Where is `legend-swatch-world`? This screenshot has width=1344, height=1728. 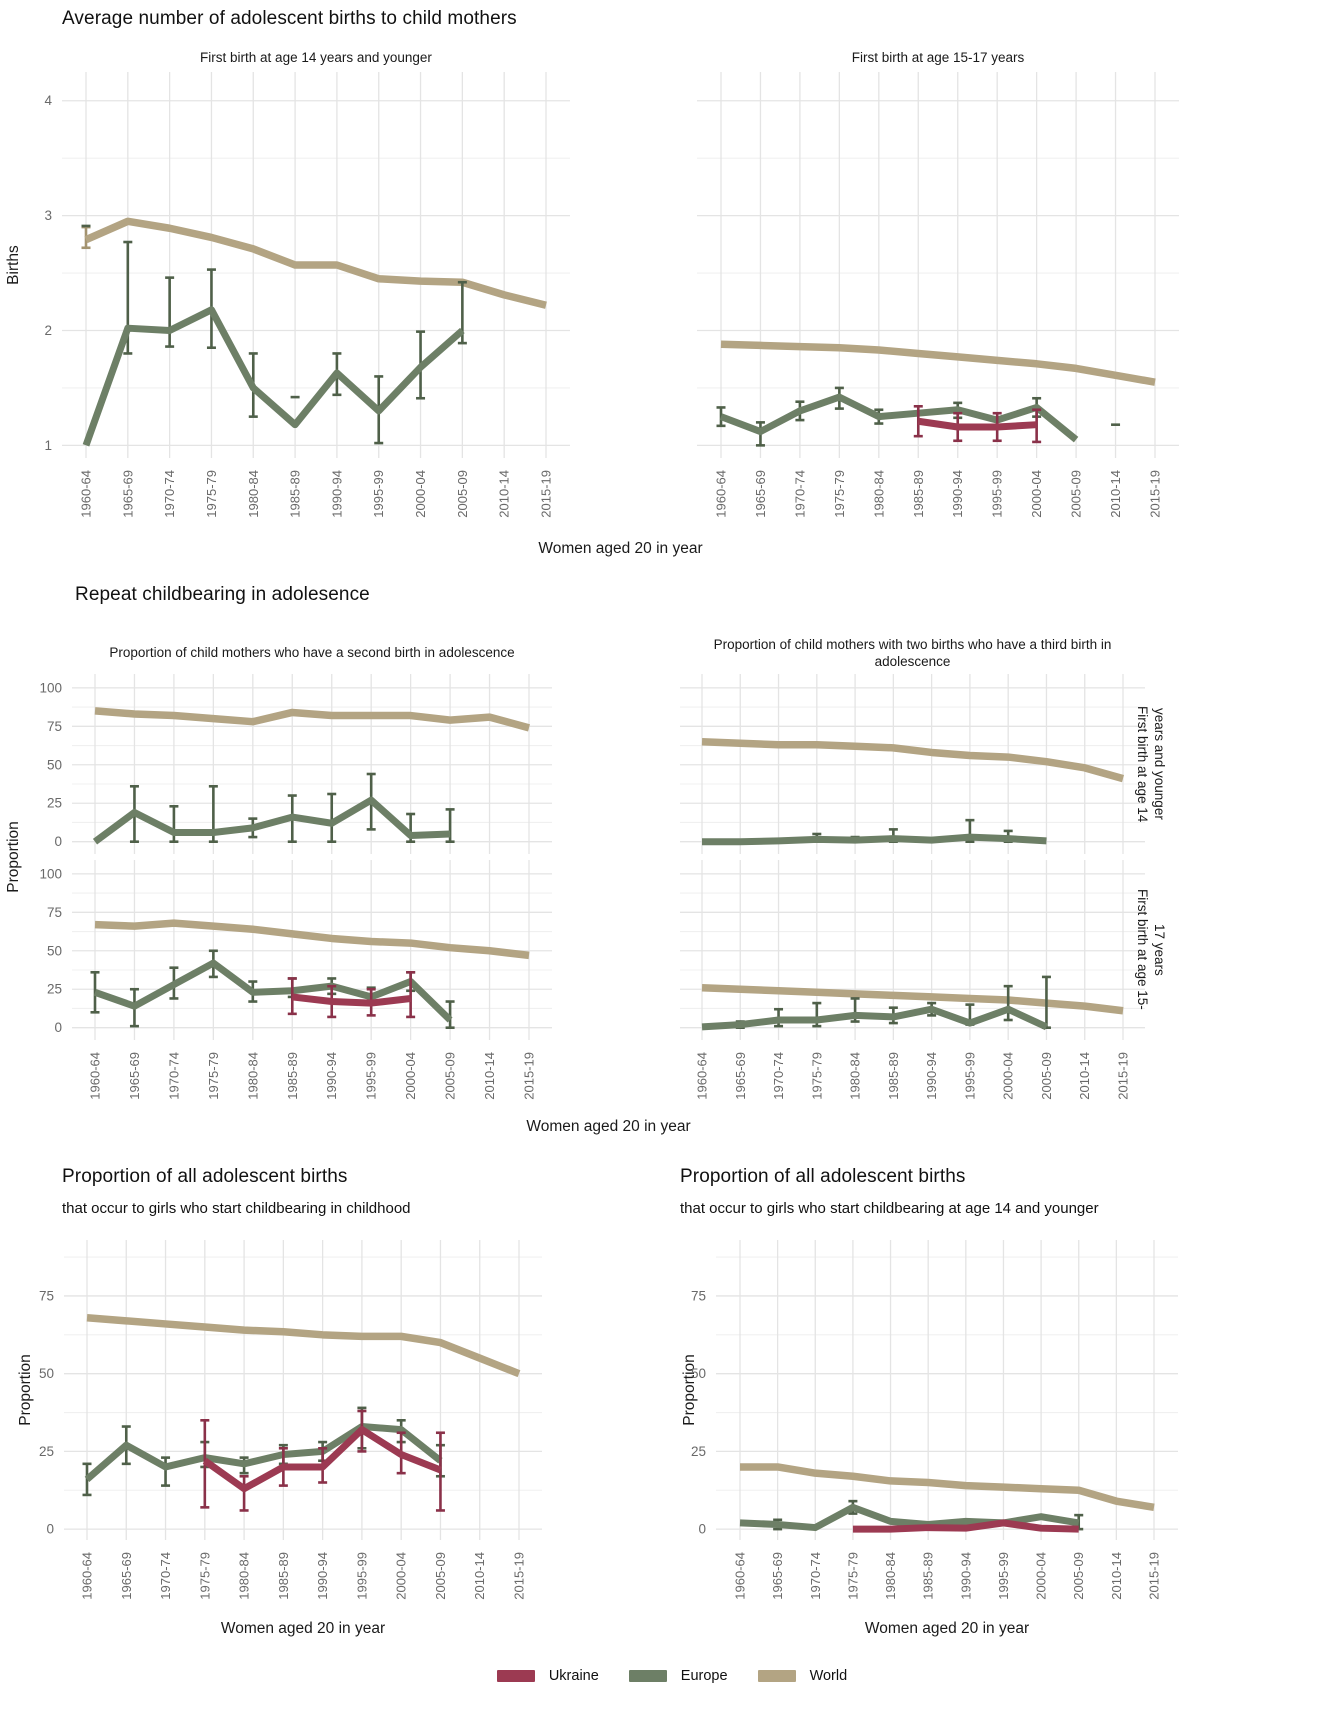 legend-swatch-world is located at coordinates (776, 1676).